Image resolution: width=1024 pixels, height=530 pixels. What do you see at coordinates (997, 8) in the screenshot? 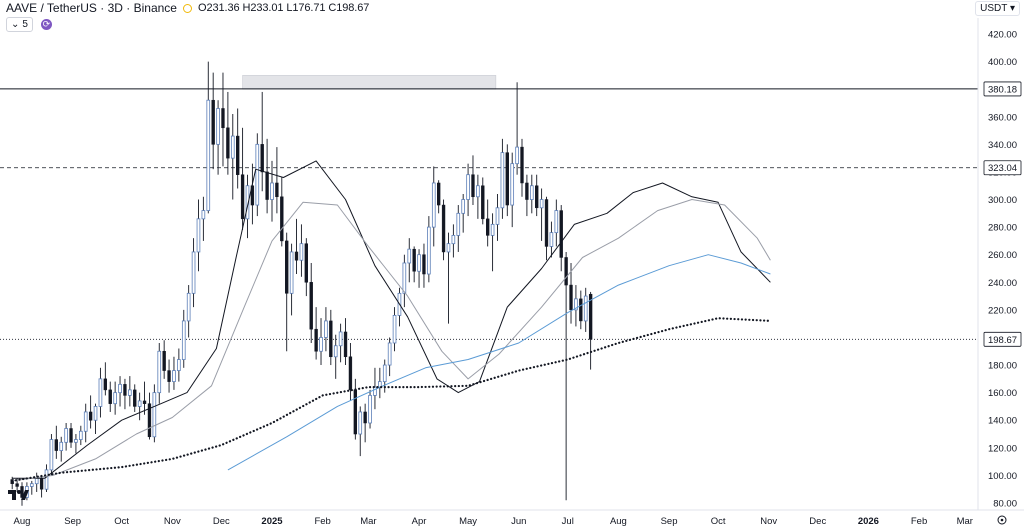
I see `quote-currency-button: USDT ▾` at bounding box center [997, 8].